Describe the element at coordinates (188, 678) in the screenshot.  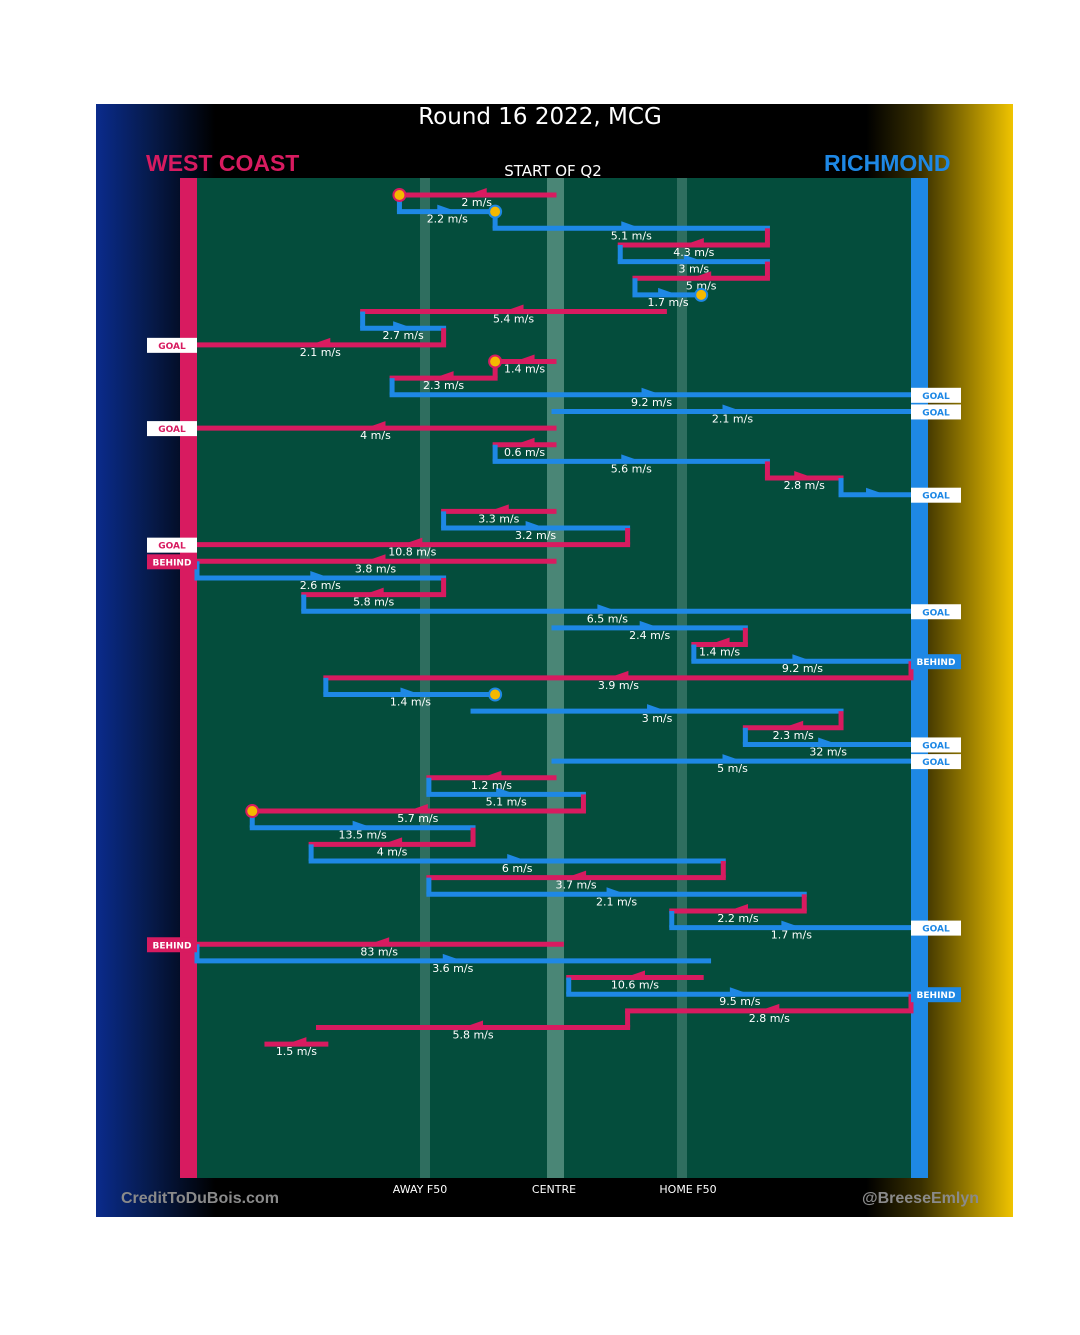
I see `west-coast-goal-bar` at that location.